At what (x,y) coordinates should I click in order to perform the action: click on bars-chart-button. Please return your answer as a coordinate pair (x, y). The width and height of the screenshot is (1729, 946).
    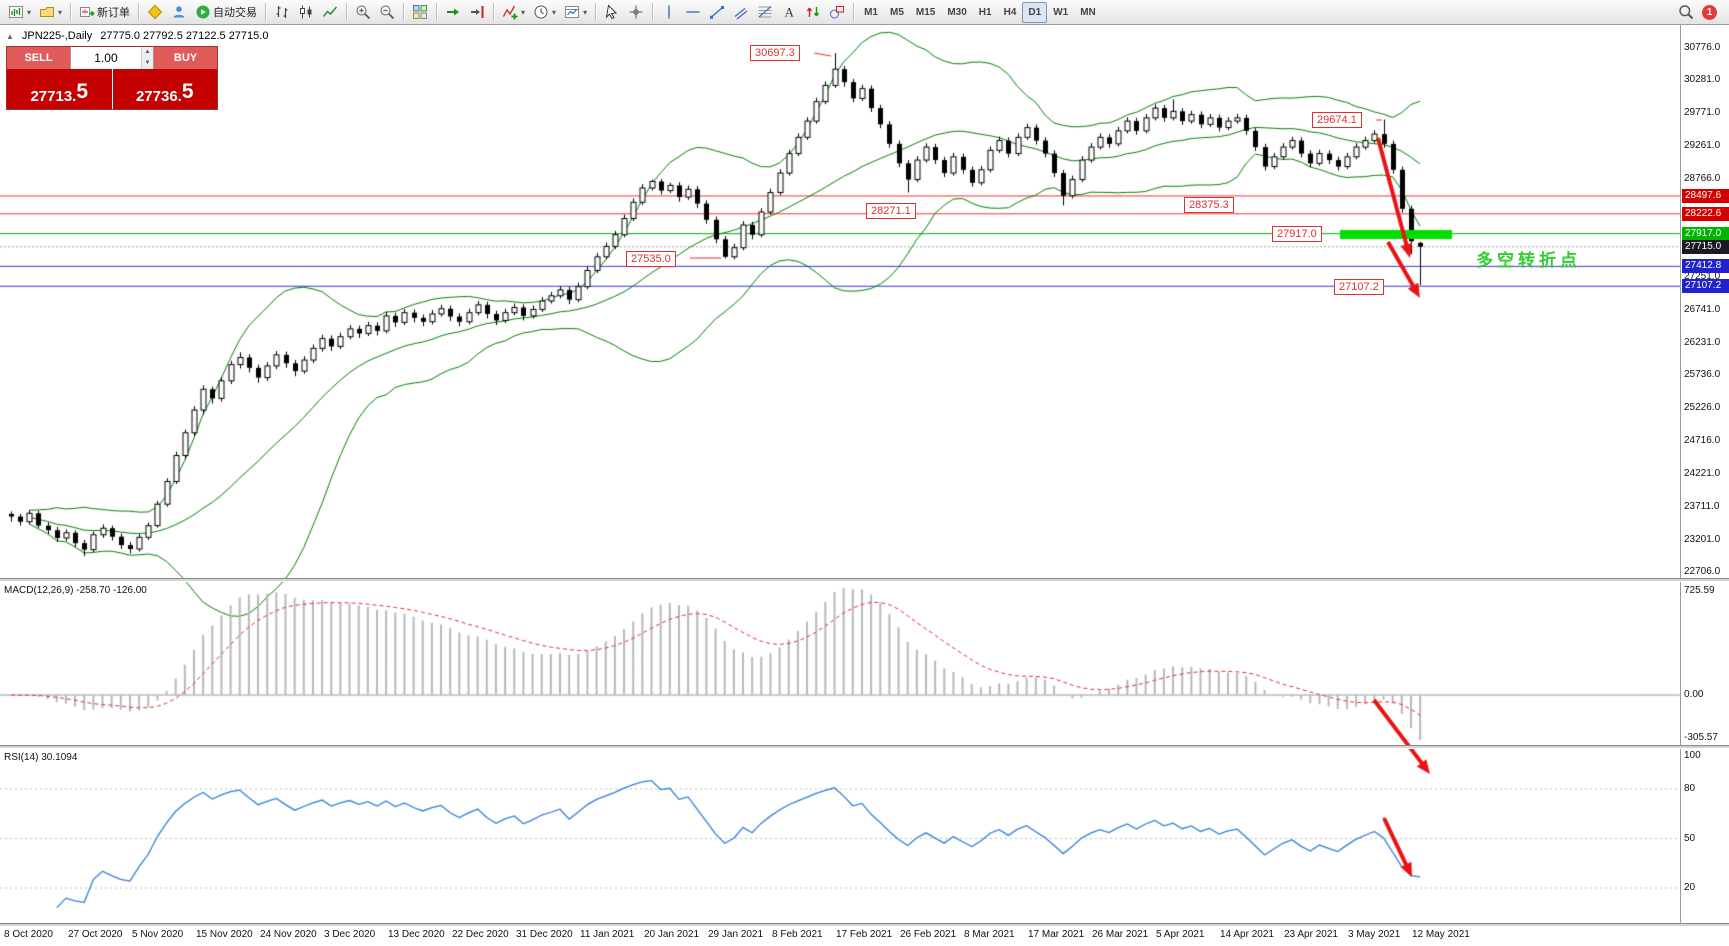
    Looking at the image, I should click on (282, 12).